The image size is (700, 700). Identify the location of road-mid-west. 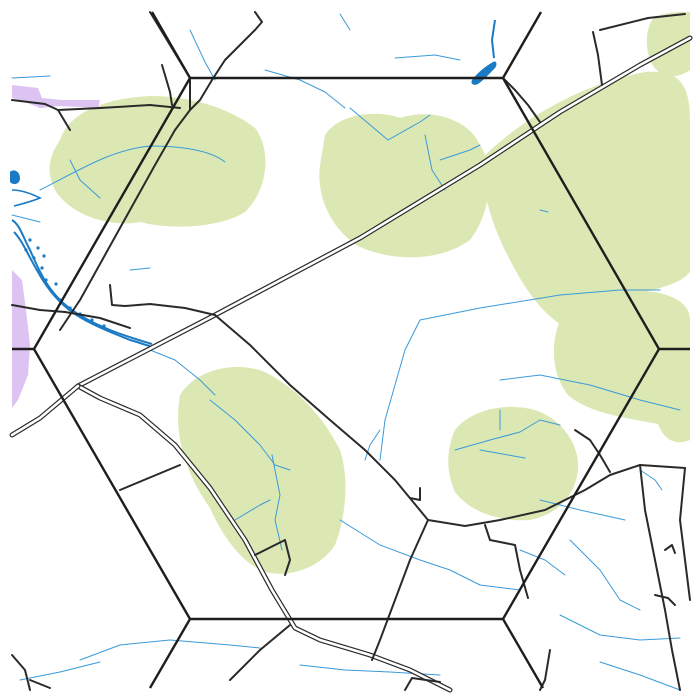
(71, 316).